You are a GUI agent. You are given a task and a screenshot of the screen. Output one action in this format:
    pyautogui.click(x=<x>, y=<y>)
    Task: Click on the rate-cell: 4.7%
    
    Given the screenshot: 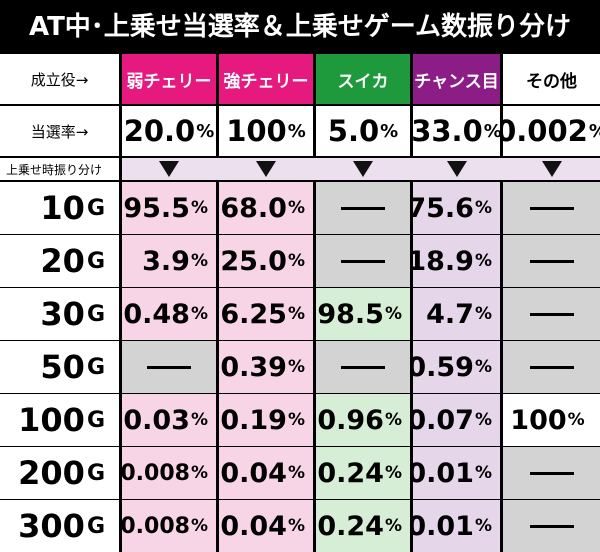 What is the action you would take?
    pyautogui.click(x=456, y=314)
    